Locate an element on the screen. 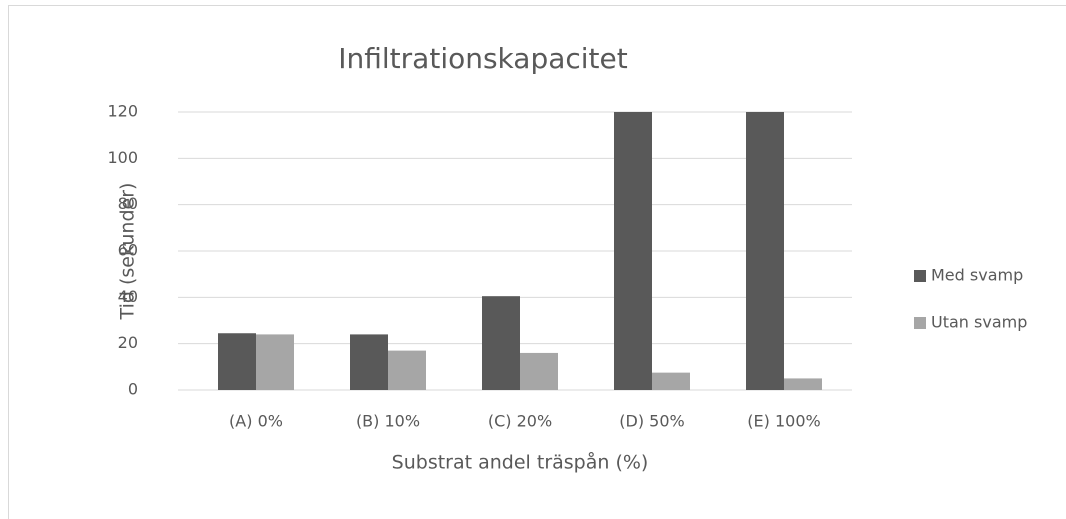 Image resolution: width=1066 pixels, height=519 pixels. chart-title: Infiltrationskapacitet is located at coordinates (482, 58).